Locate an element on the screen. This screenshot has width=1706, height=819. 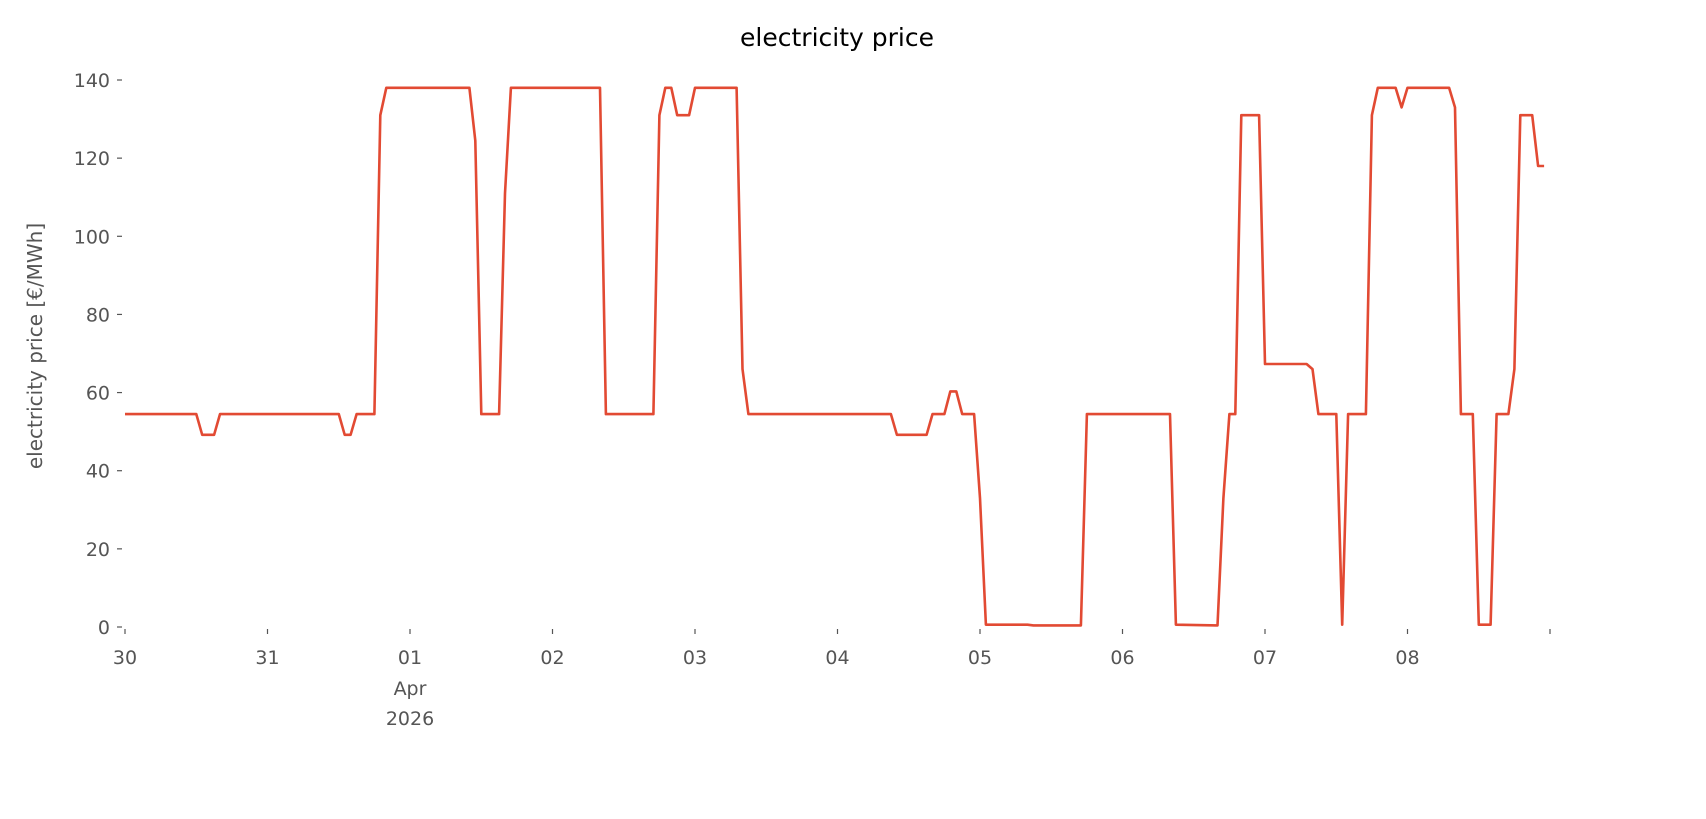
y-tick-label: 120 is located at coordinates (92, 159).